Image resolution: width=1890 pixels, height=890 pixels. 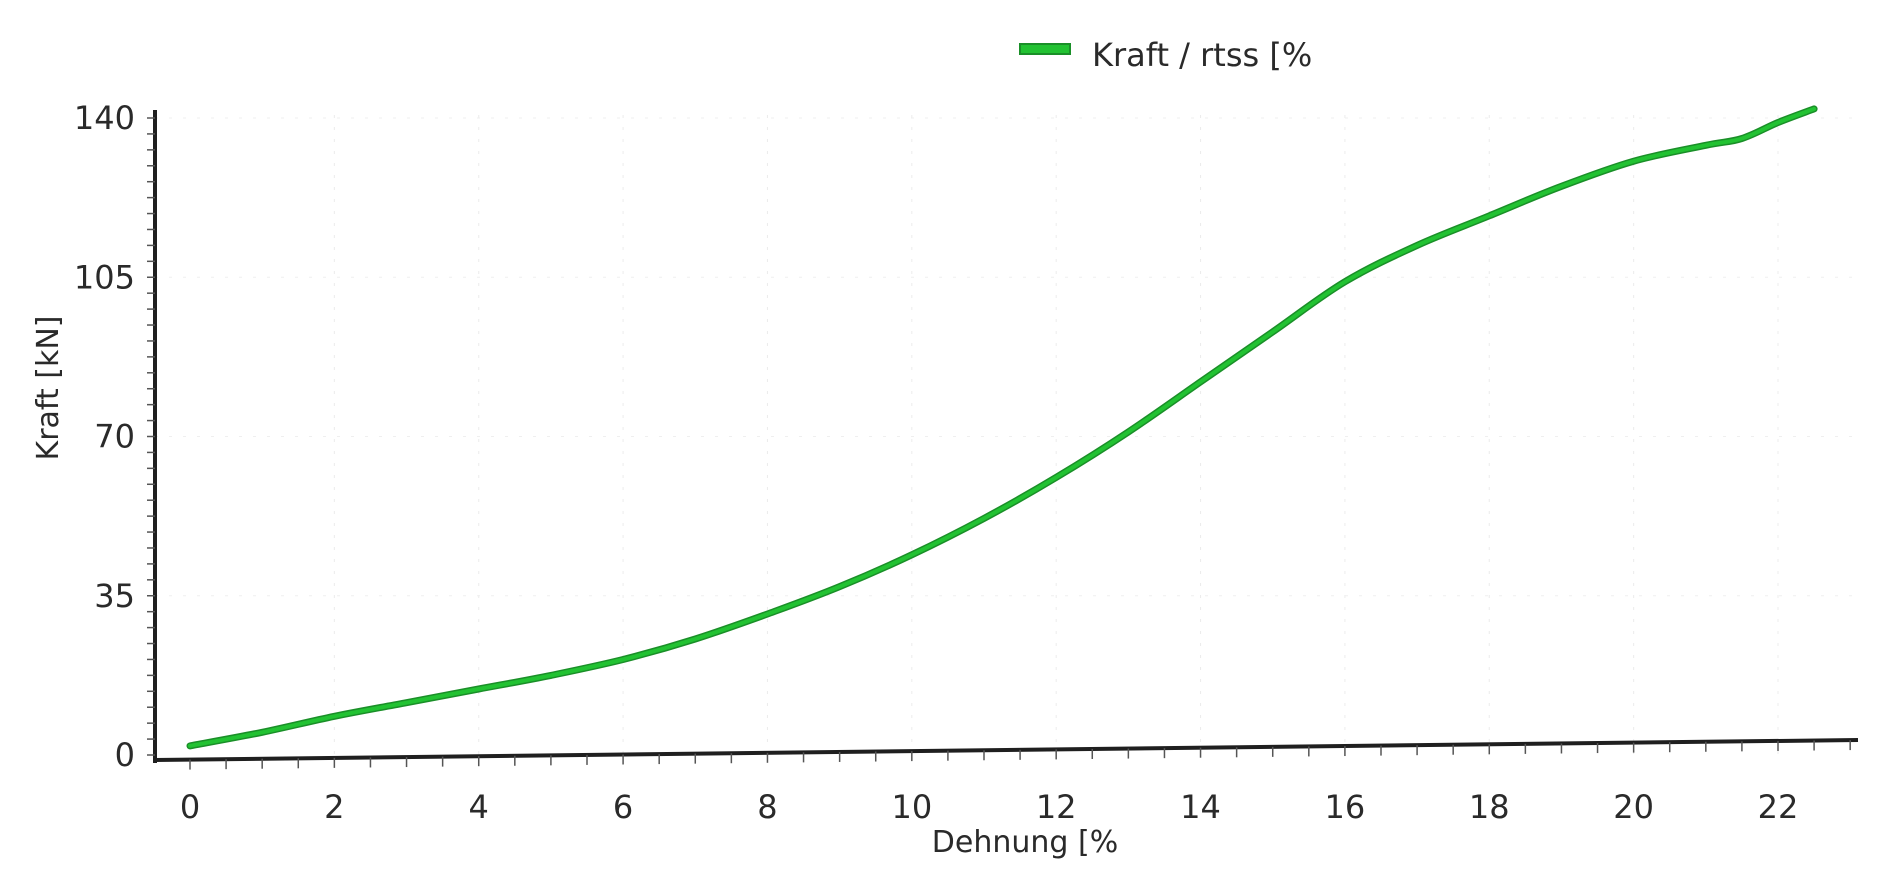 I want to click on y-tick-label: 140, so click(x=104, y=118).